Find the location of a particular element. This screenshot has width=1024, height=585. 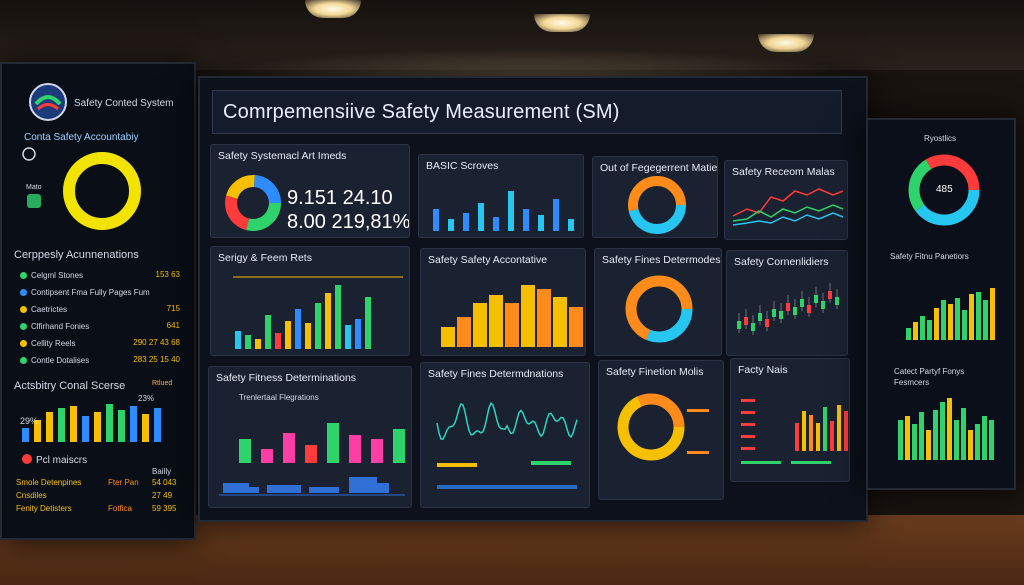

fitness-chart is located at coordinates (312, 459).